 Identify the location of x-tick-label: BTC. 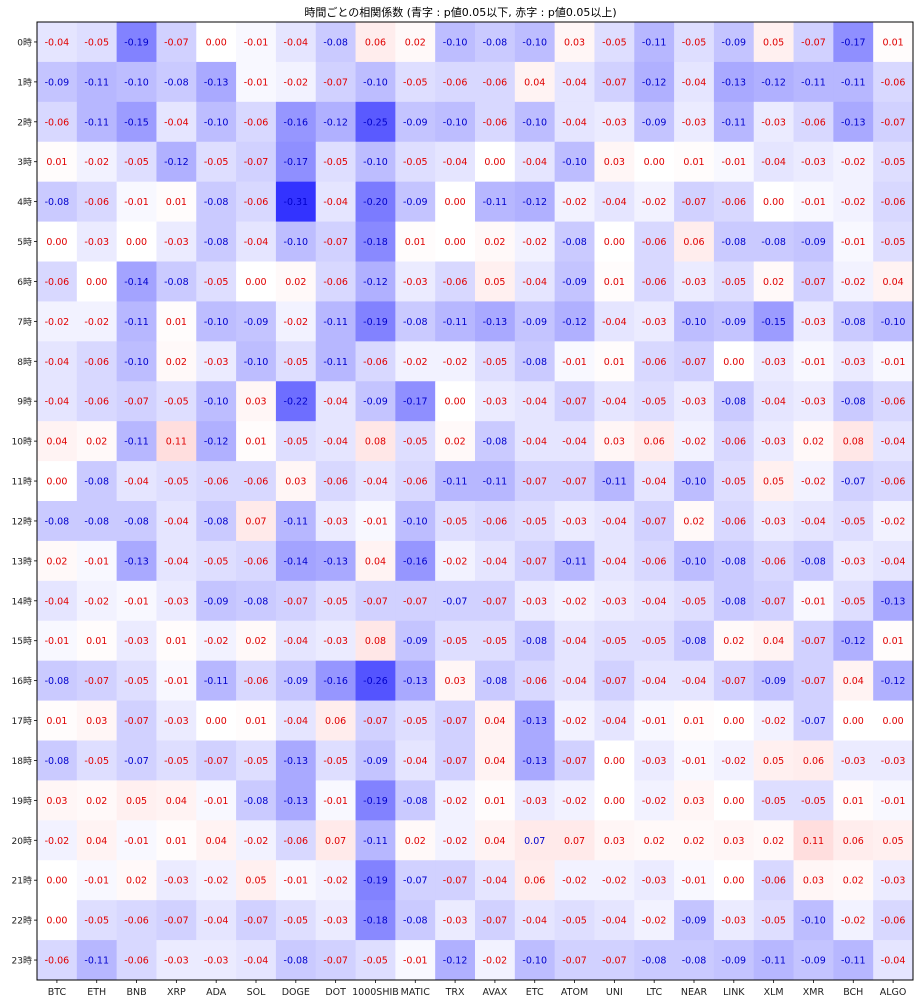
(57, 992).